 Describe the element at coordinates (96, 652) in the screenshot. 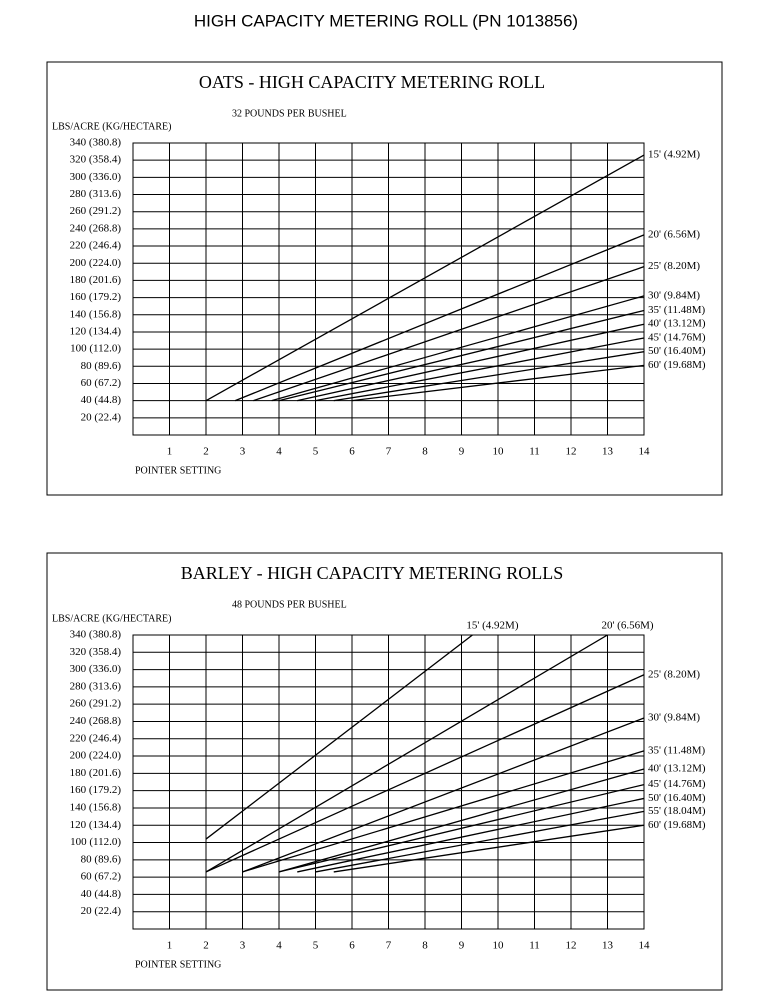

I see `y-tick-label: 320 (358.4)` at that location.